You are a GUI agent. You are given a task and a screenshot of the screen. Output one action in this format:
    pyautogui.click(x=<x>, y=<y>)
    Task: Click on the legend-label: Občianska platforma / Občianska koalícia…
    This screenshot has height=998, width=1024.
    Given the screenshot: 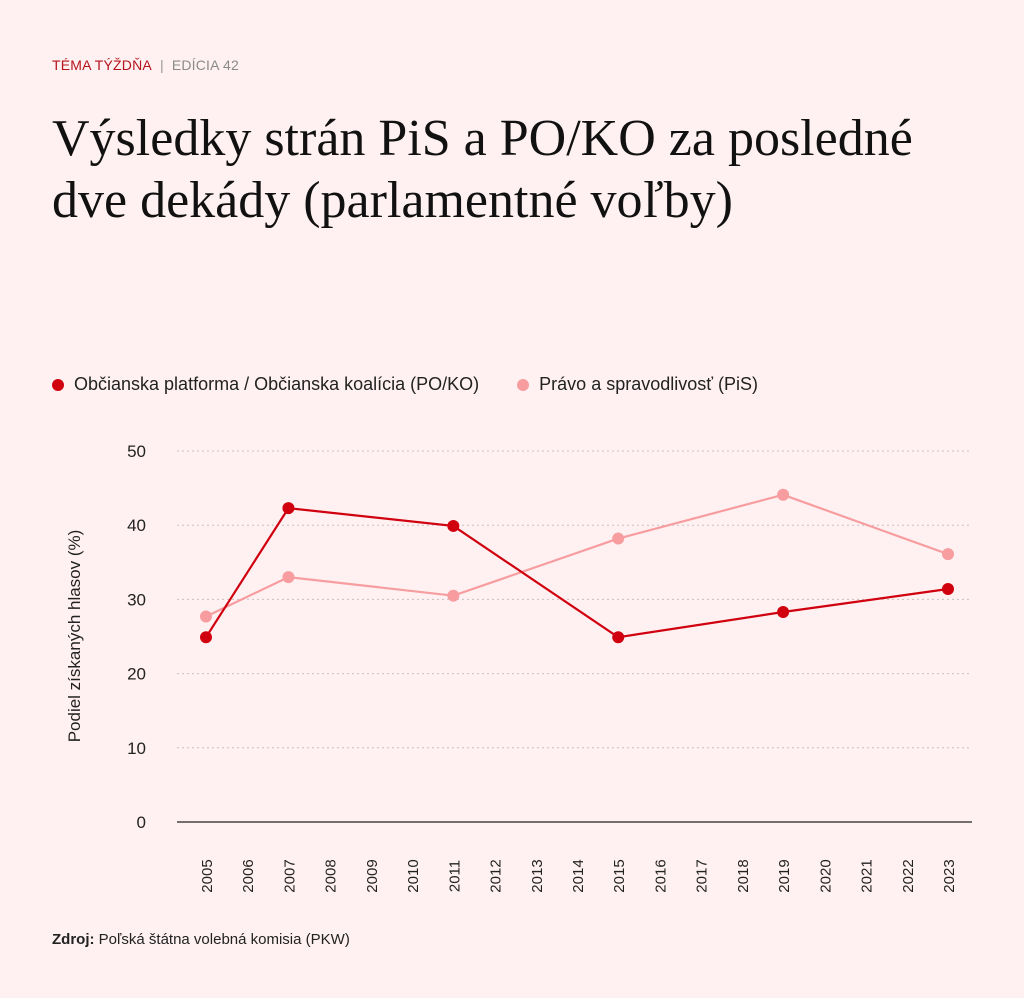 What is the action you would take?
    pyautogui.click(x=277, y=384)
    